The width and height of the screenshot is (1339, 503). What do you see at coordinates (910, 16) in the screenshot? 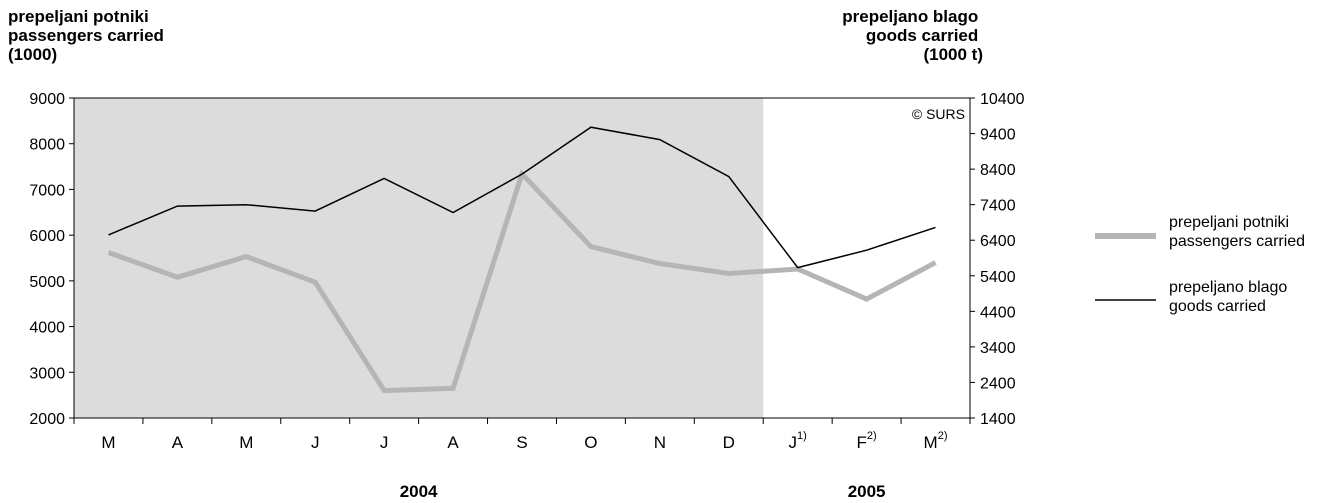
I see `right-axis-title-line-1: prepeljano blago` at bounding box center [910, 16].